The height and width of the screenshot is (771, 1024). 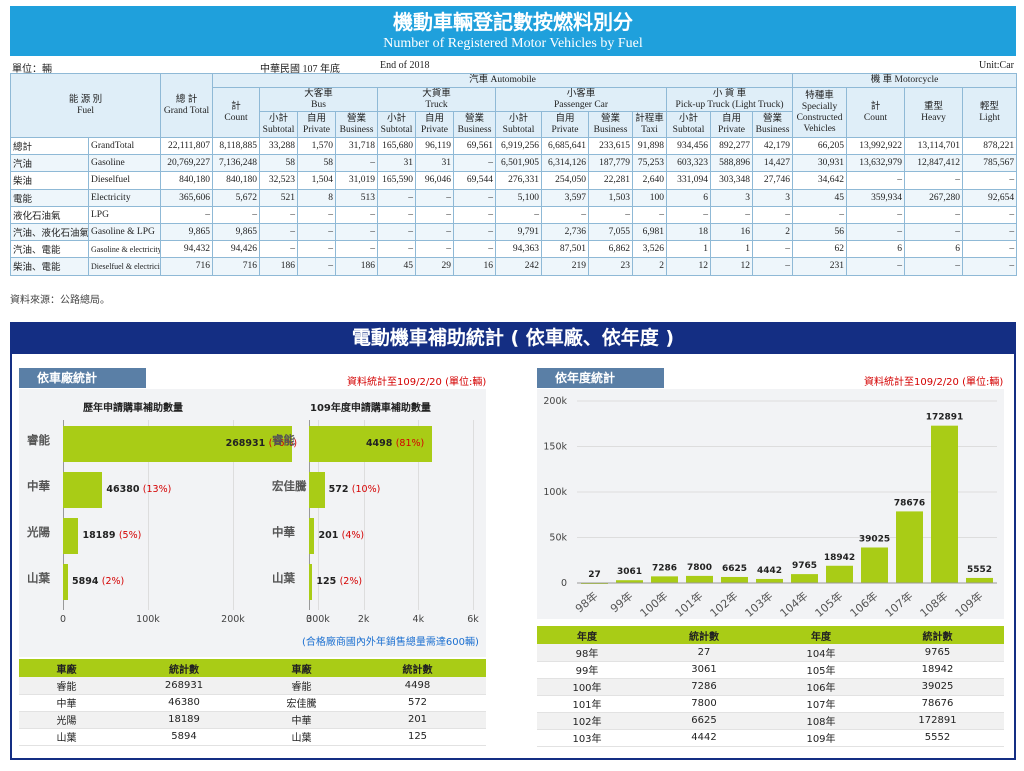 I want to click on subheader-truck-business: 營業 Business, so click(x=475, y=124).